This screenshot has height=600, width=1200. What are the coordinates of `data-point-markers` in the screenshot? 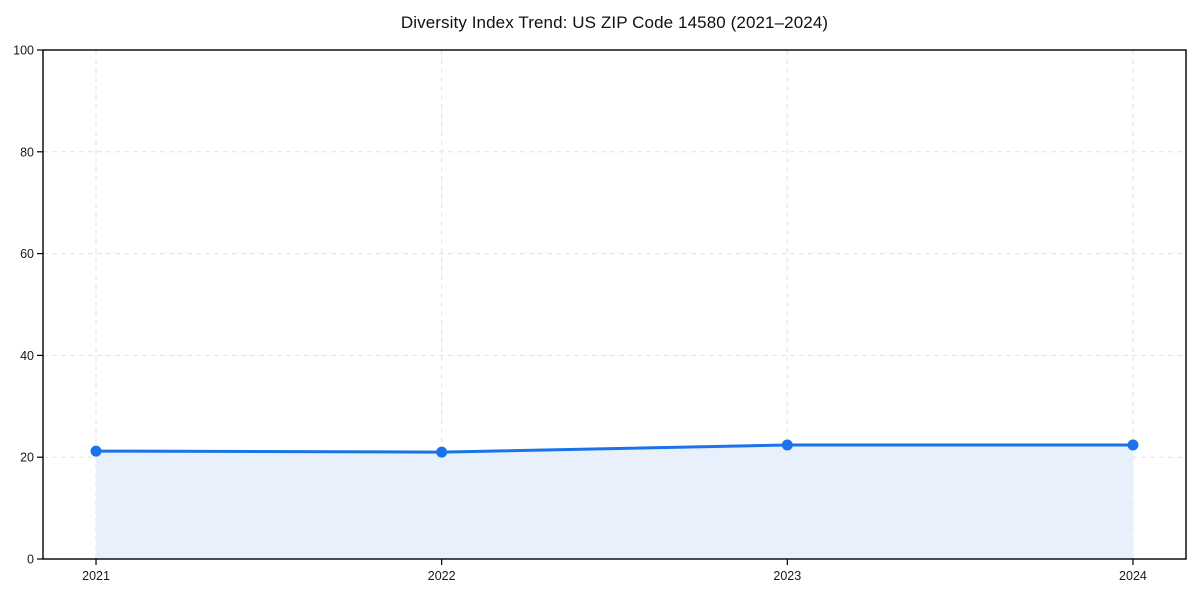 It's located at (614, 448).